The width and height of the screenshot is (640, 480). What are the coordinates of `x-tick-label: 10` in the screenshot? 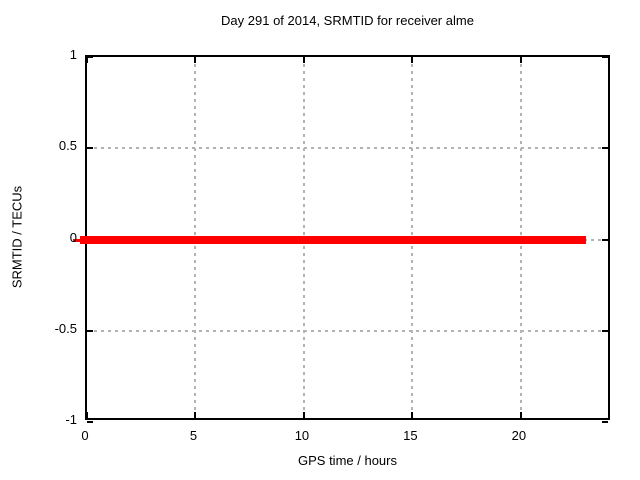 It's located at (302, 435).